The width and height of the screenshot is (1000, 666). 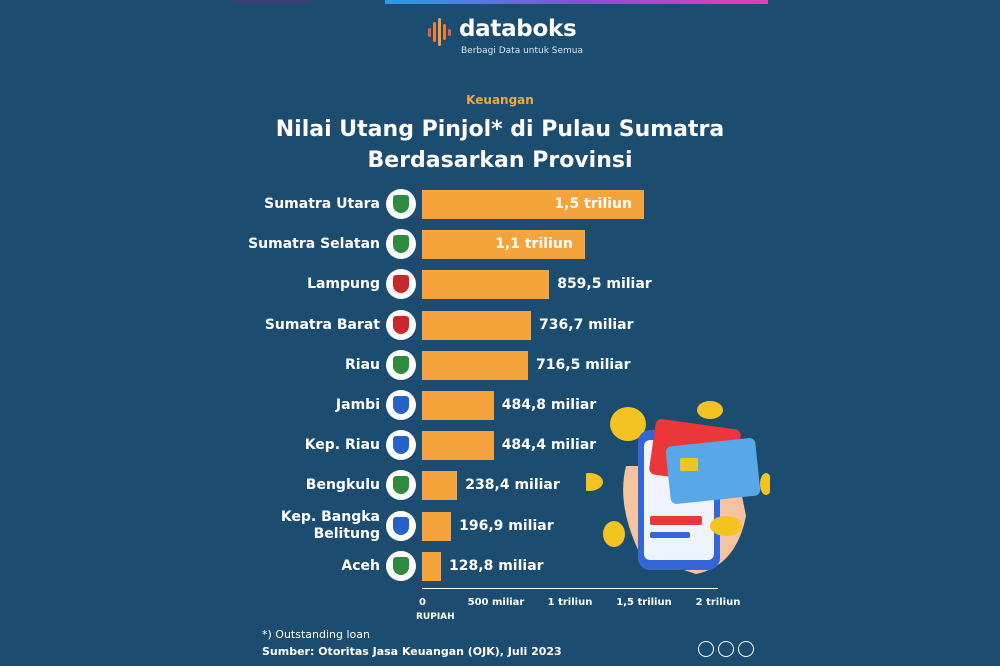 What do you see at coordinates (330, 517) in the screenshot?
I see `category-label-line: Kep. Bangka` at bounding box center [330, 517].